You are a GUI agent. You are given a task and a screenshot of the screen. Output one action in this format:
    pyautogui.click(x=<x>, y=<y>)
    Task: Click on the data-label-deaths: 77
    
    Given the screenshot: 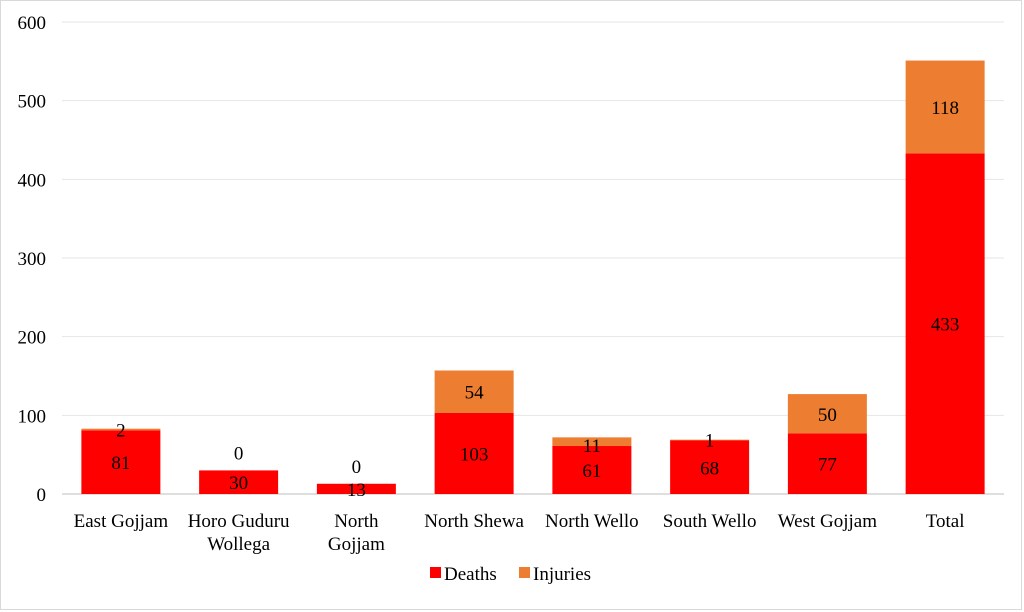 What is the action you would take?
    pyautogui.click(x=827, y=465)
    